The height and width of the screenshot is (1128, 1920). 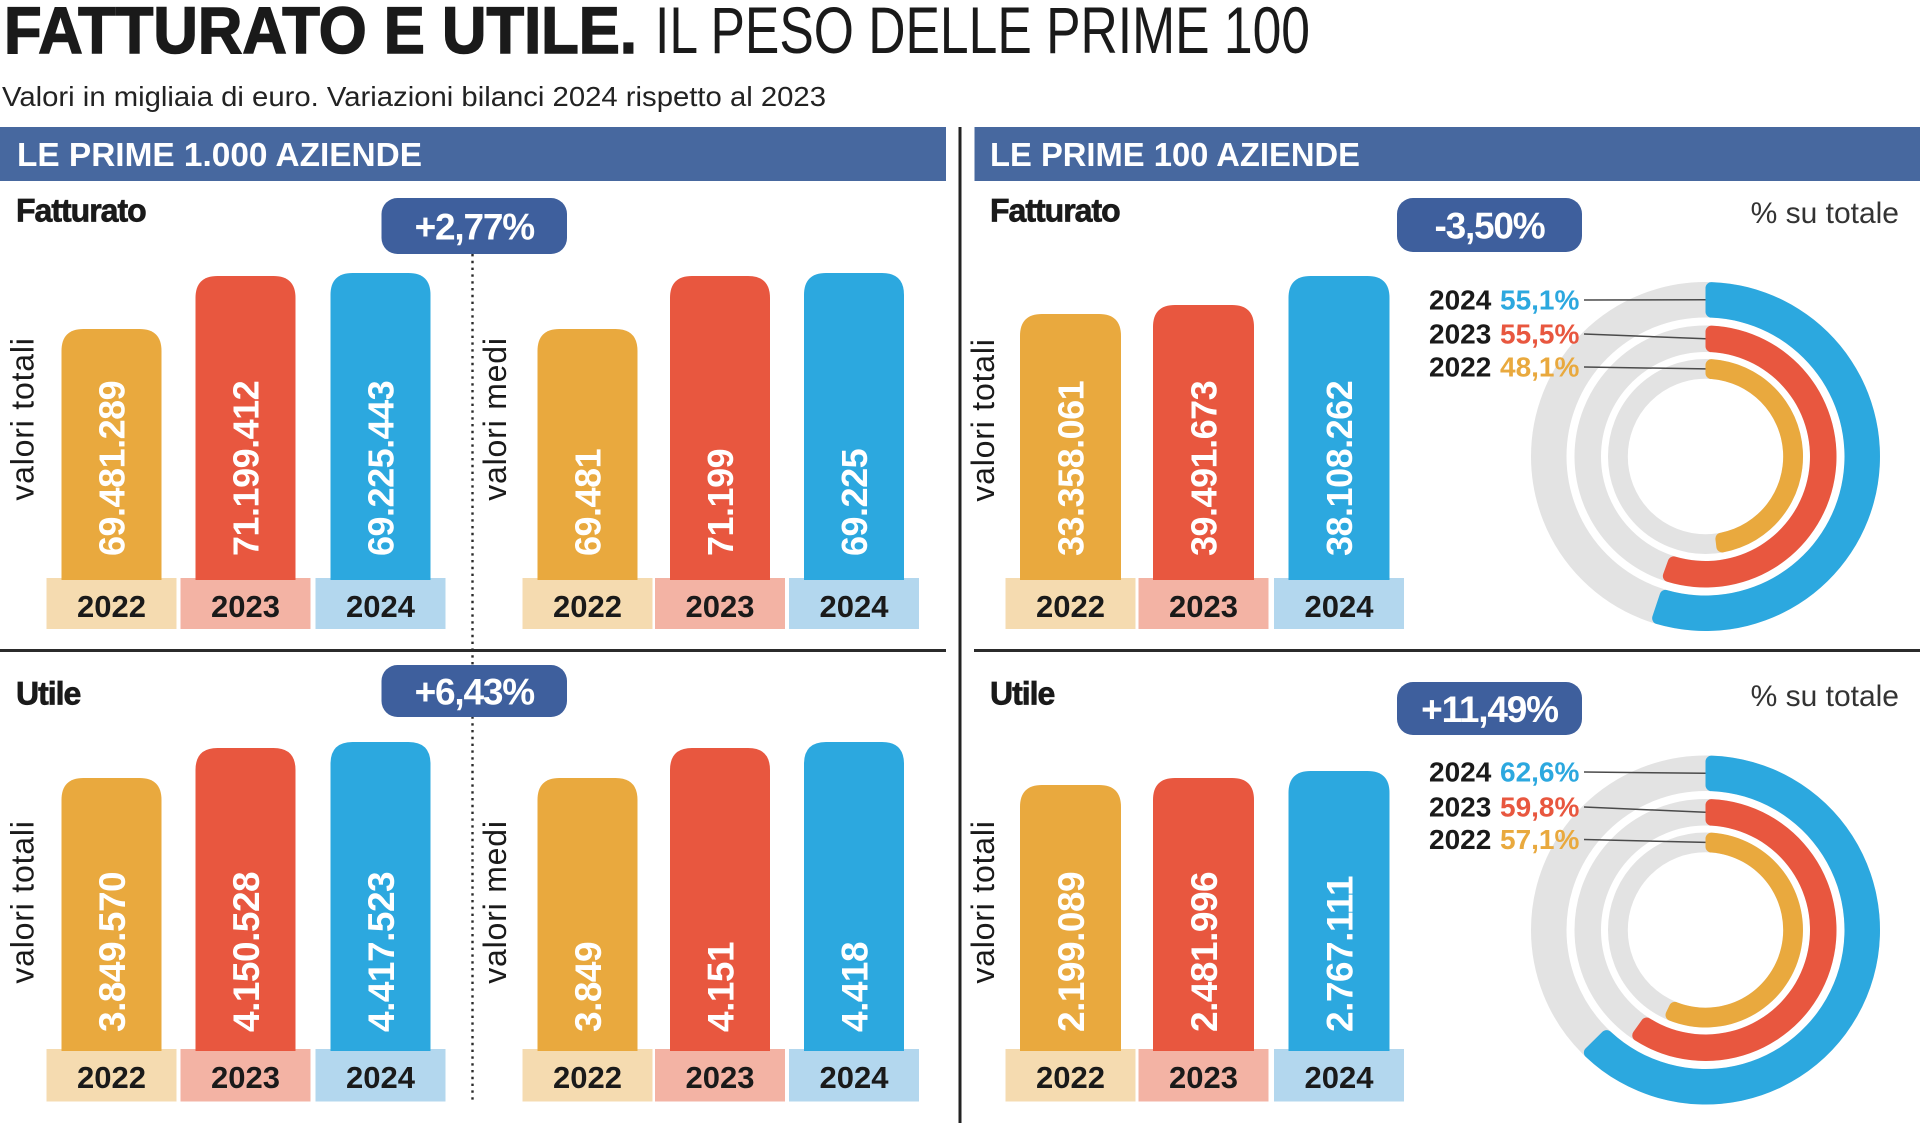 I want to click on svg-text: +2,77%, so click(x=475, y=227).